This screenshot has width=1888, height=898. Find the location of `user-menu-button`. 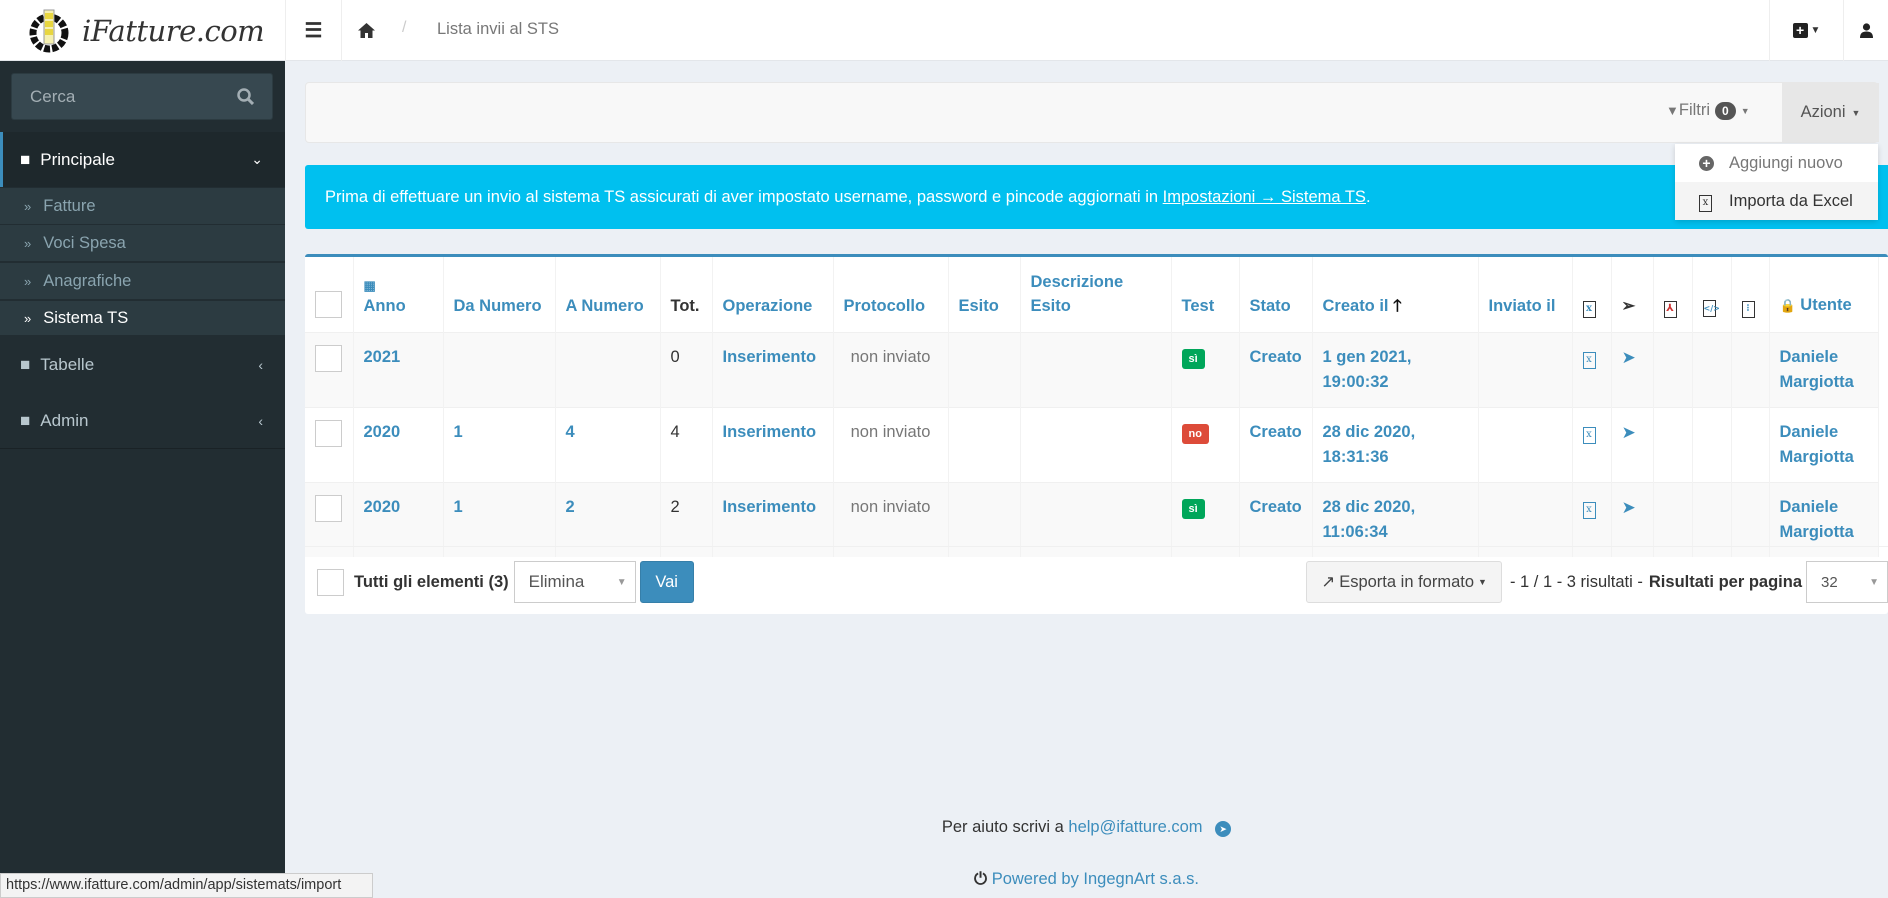

user-menu-button is located at coordinates (1865, 30).